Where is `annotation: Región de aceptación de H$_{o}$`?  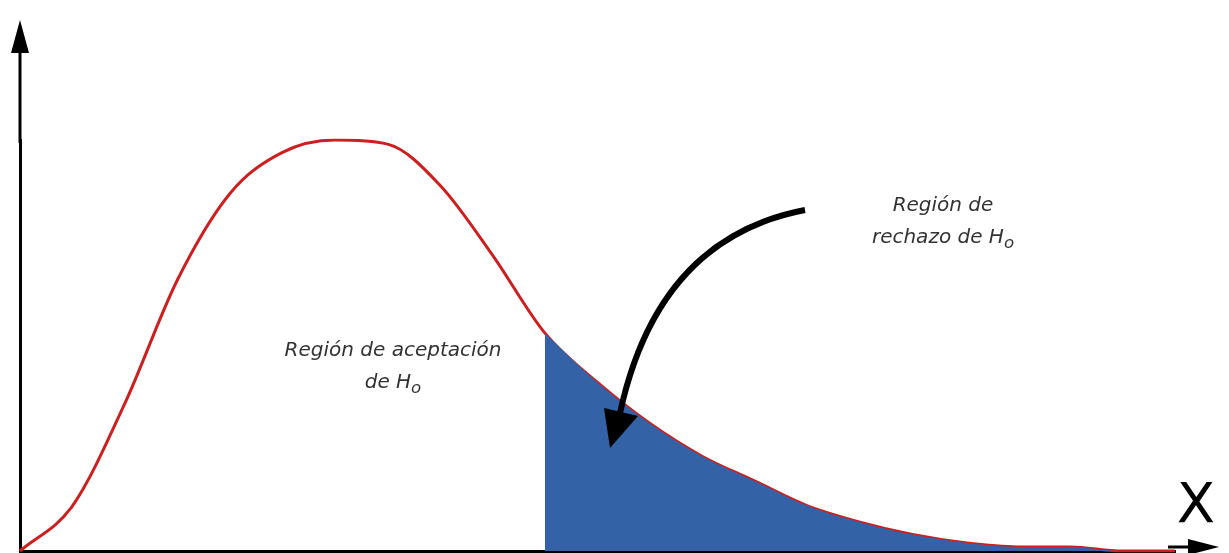 annotation: Región de aceptación de H$_{o}$ is located at coordinates (393, 367).